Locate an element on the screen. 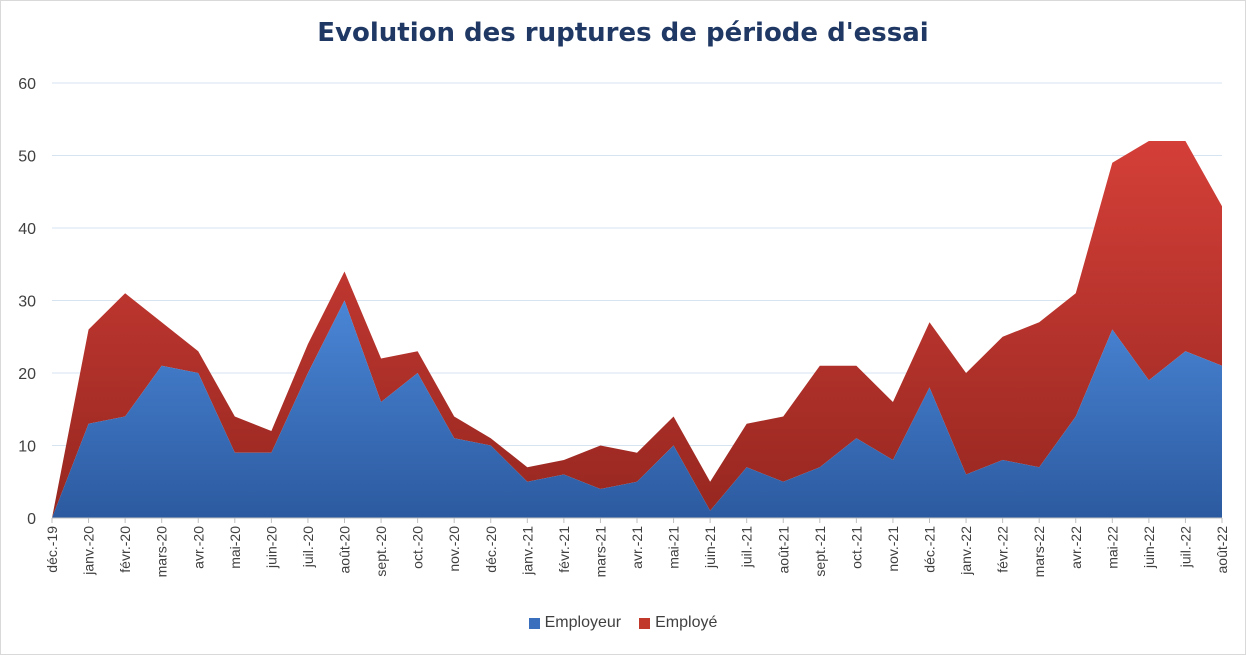 This screenshot has width=1246, height=655. x-tick-label: févr.-20 is located at coordinates (125, 549).